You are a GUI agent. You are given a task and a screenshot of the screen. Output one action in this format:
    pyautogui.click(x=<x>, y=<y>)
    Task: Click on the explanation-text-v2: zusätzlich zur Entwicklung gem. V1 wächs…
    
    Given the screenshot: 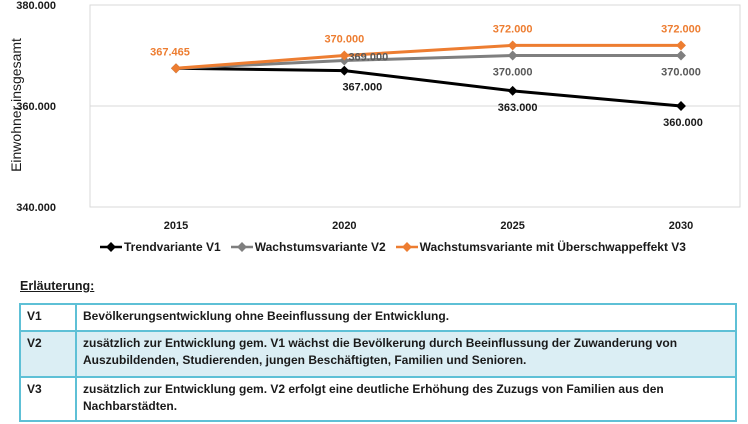 What is the action you would take?
    pyautogui.click(x=406, y=354)
    